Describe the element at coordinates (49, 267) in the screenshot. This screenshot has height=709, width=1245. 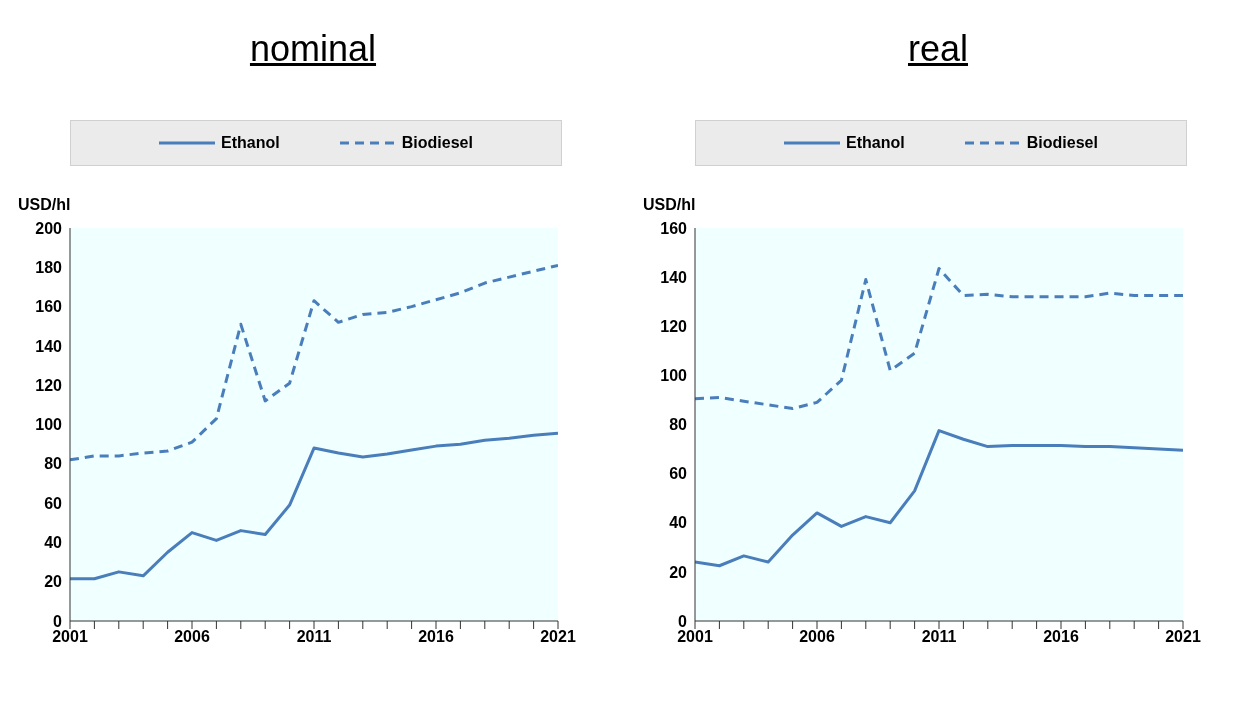
I see `y-tick-label: 180` at that location.